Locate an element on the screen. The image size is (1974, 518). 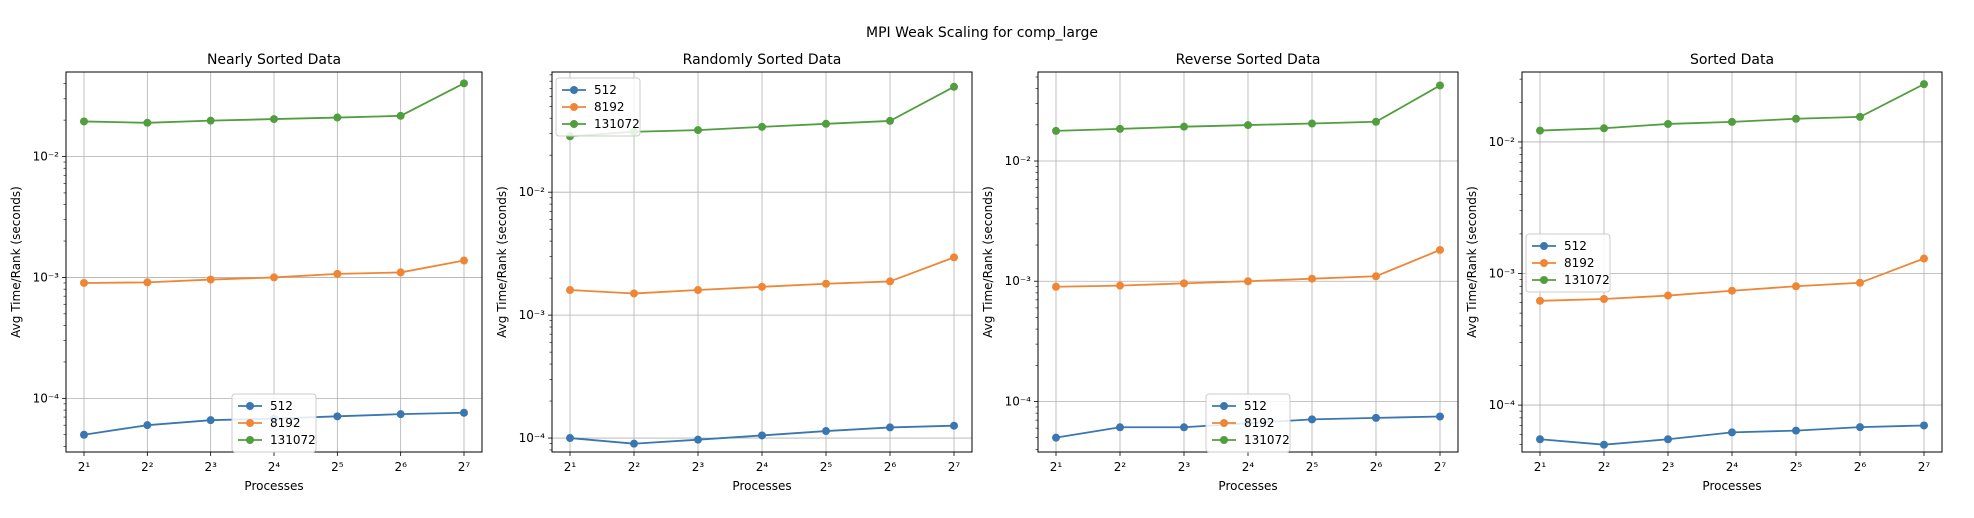
figure-title: MPI Weak Scaling for comp_large is located at coordinates (982, 33).